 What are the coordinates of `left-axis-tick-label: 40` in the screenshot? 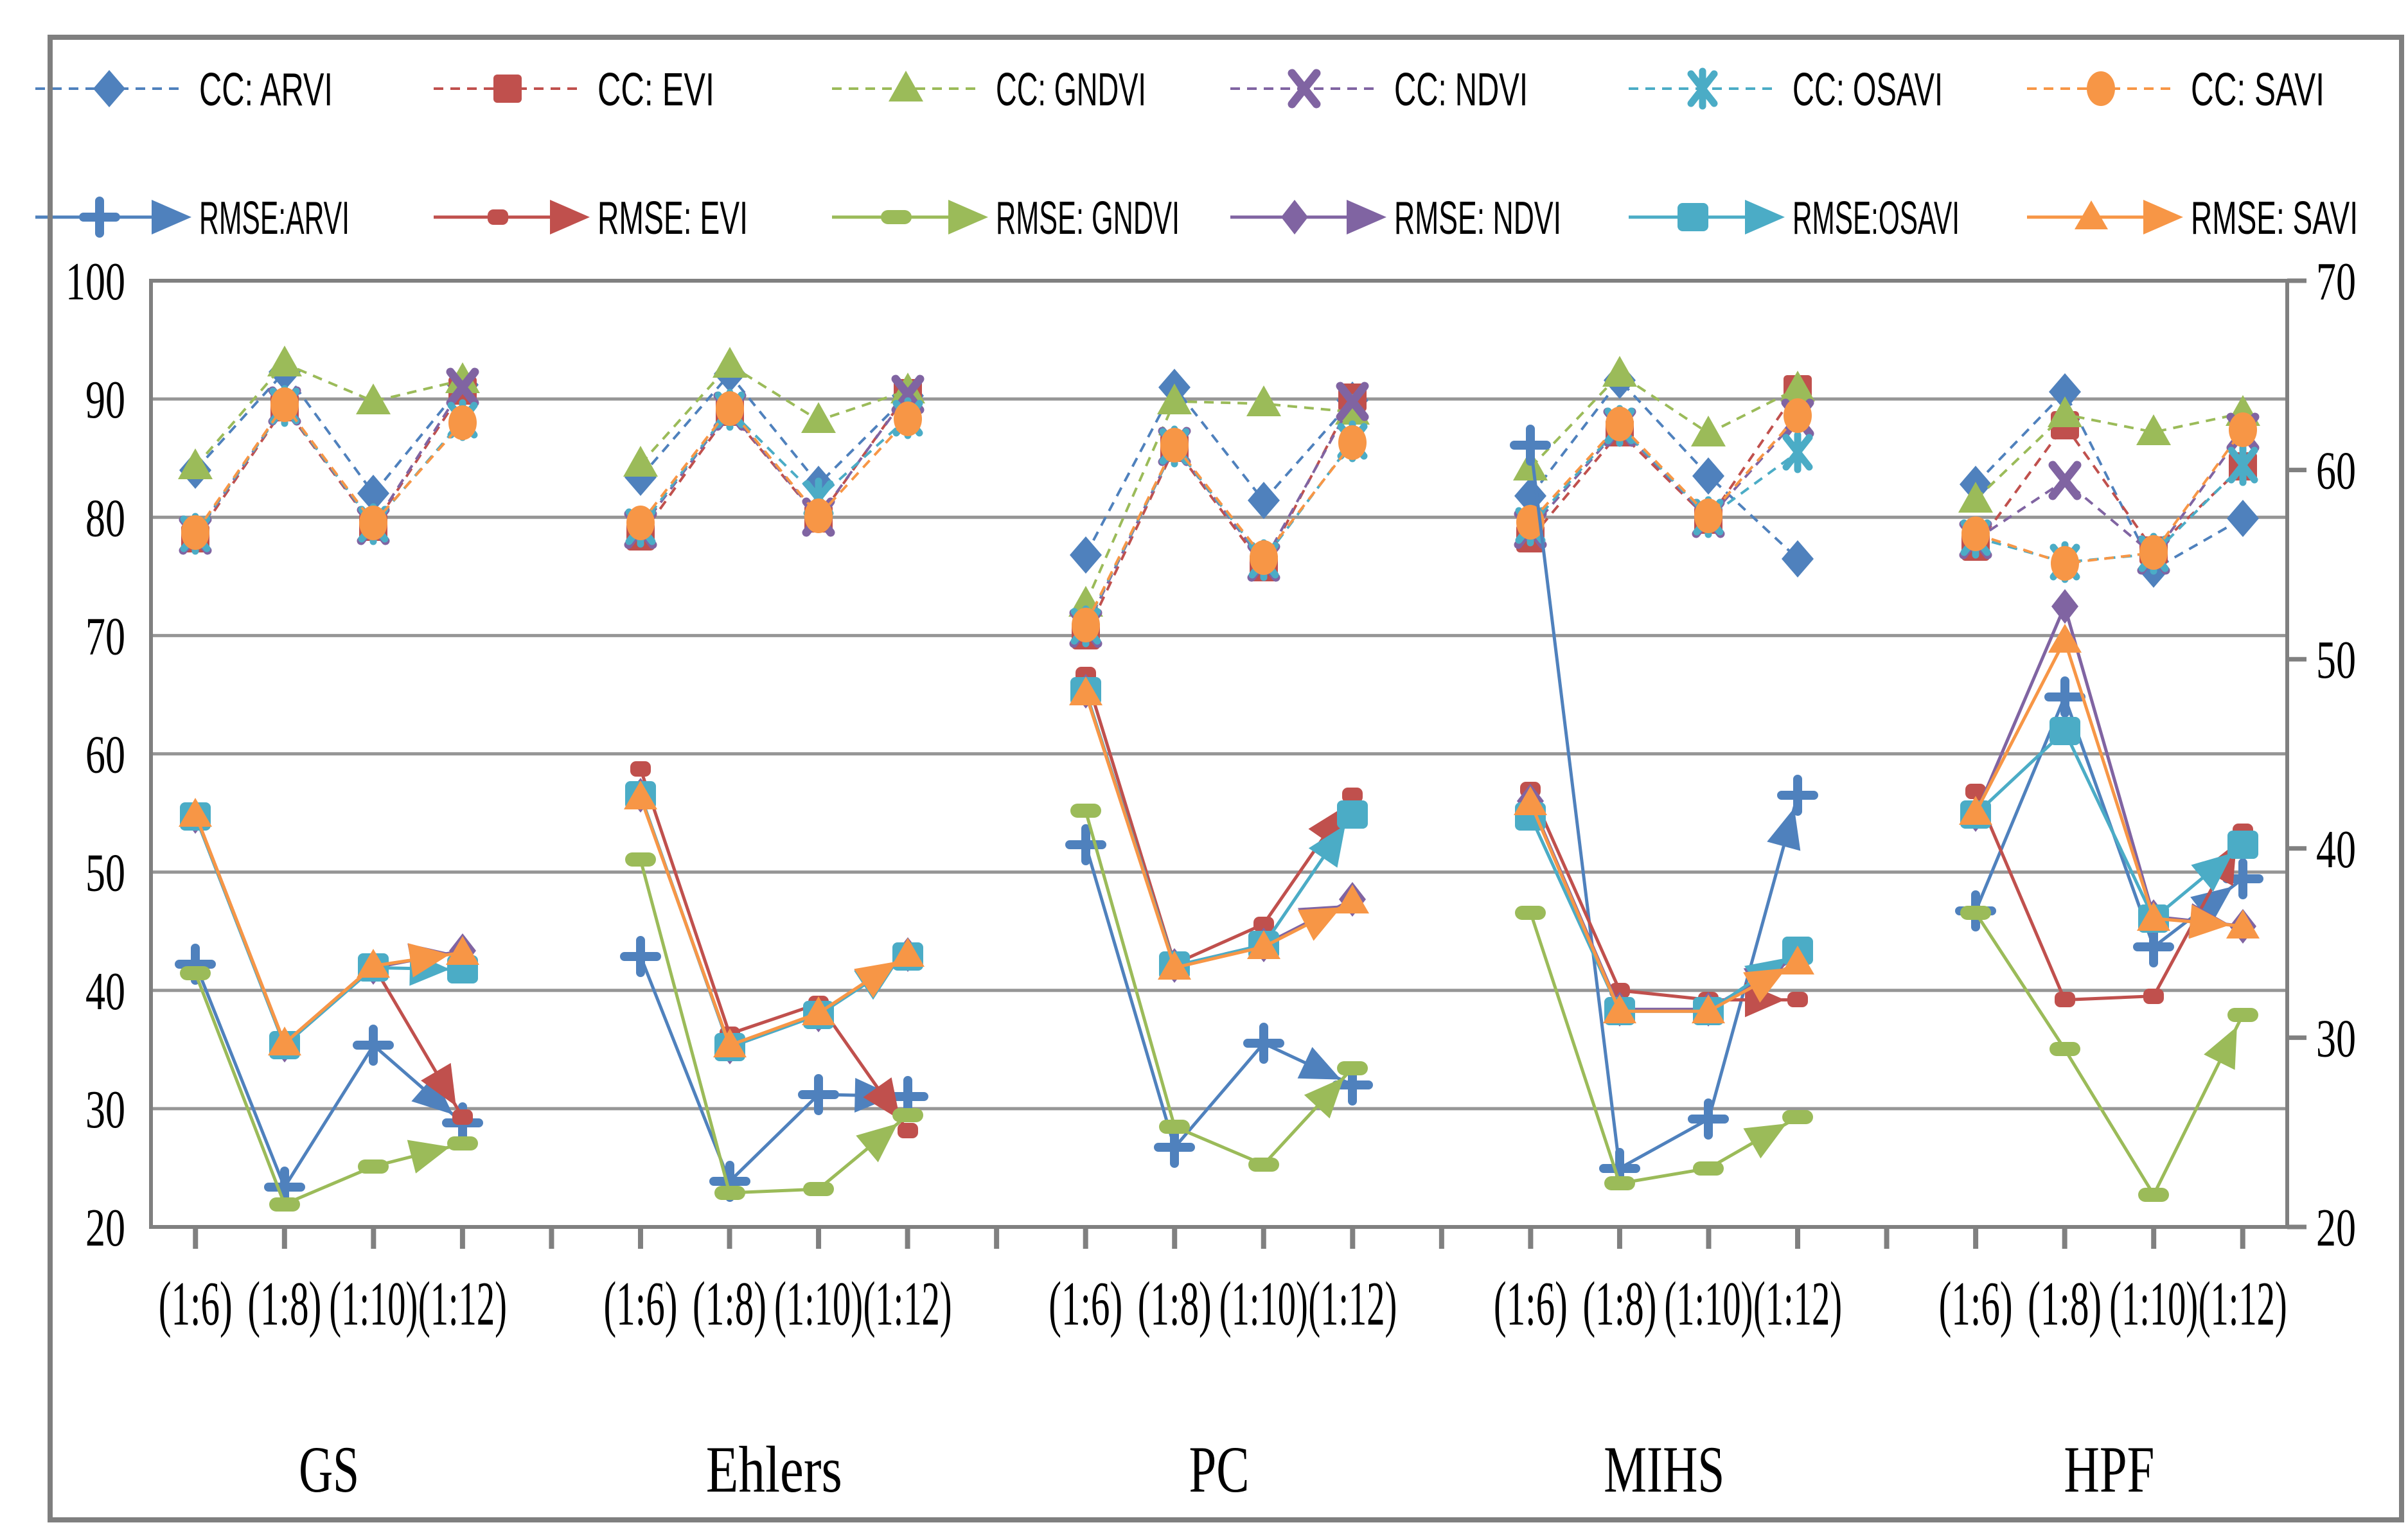 It's located at (105, 991).